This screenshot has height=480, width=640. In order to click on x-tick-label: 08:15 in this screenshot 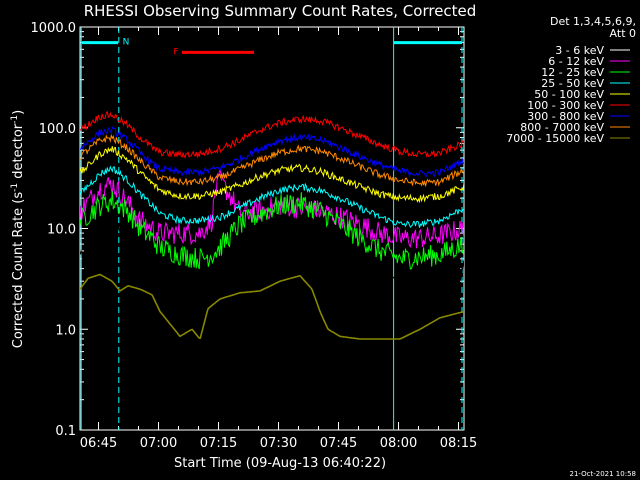, I will do `click(458, 443)`.